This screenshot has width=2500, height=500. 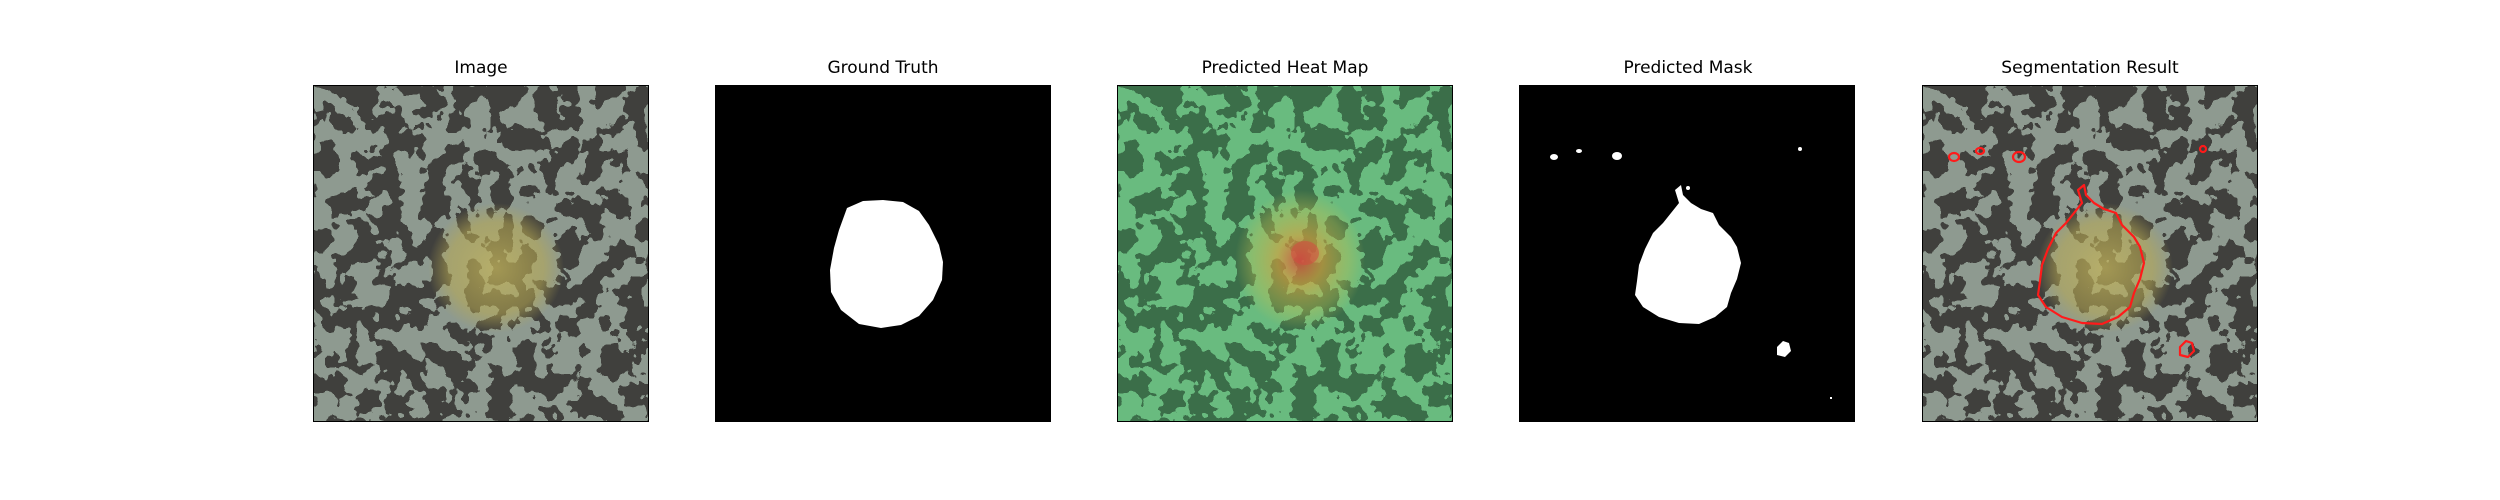 I want to click on segmentation-contours, so click(x=2077, y=251).